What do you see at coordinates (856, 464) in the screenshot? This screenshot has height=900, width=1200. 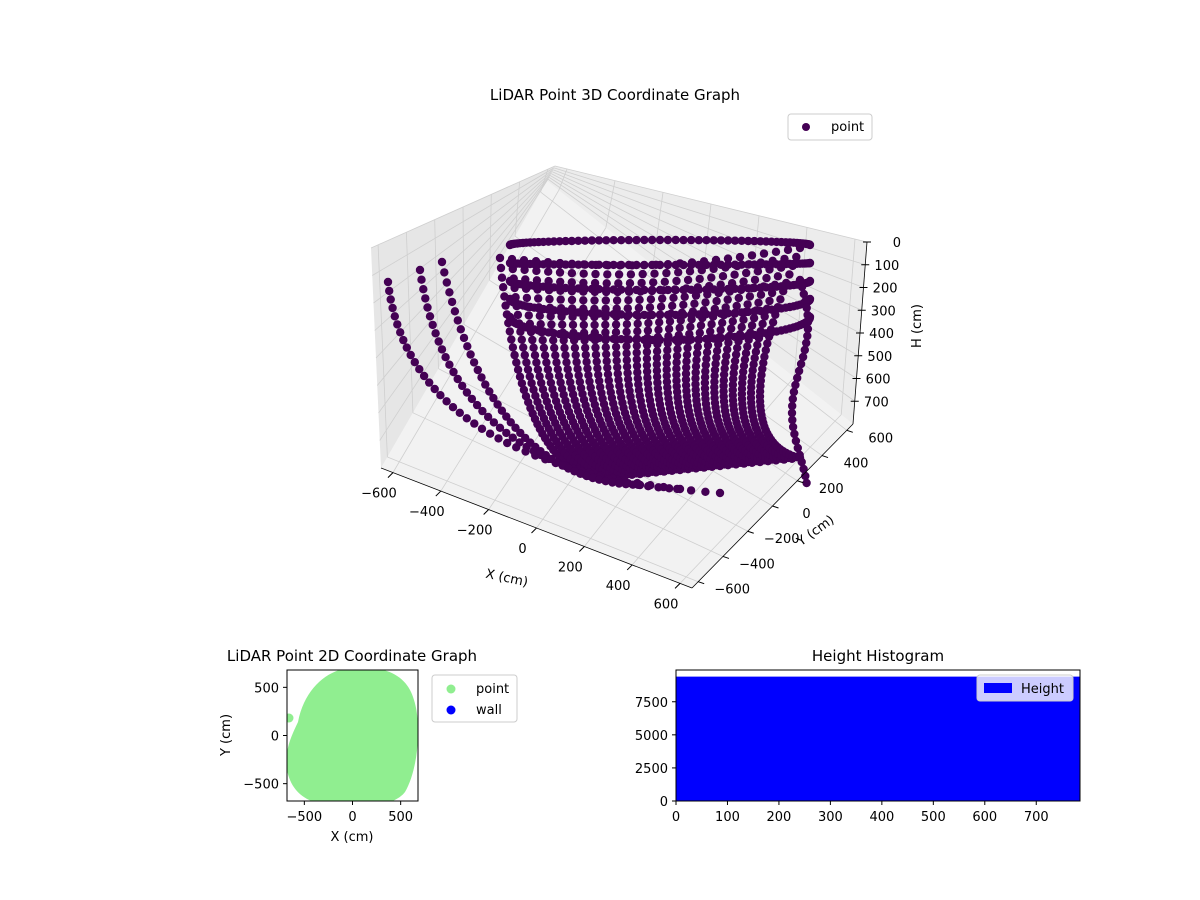 I see `y-tick-label: 400` at bounding box center [856, 464].